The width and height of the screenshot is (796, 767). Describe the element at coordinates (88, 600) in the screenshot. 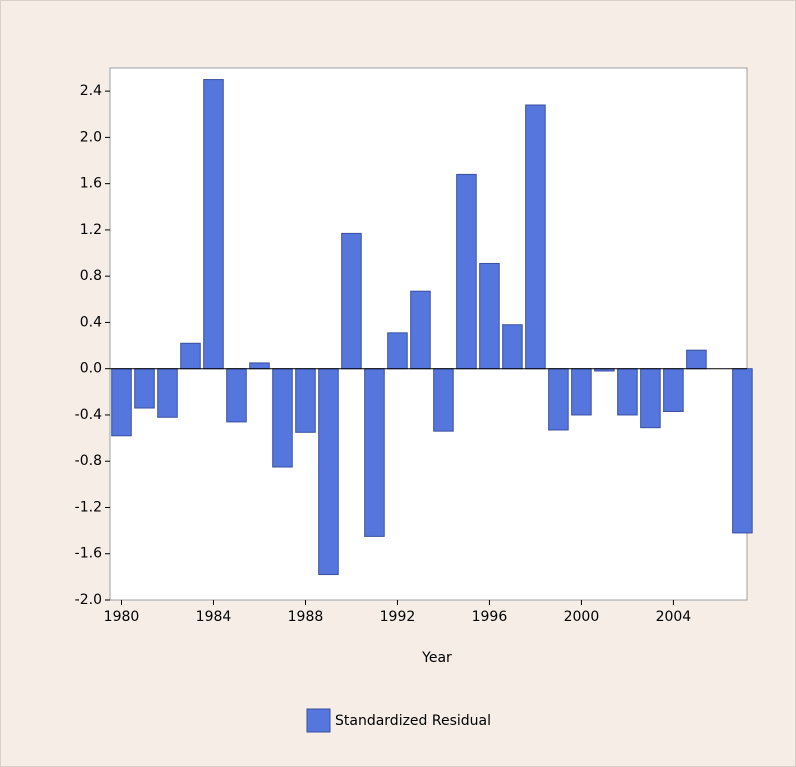

I see `y-tick-label: -2.0` at that location.